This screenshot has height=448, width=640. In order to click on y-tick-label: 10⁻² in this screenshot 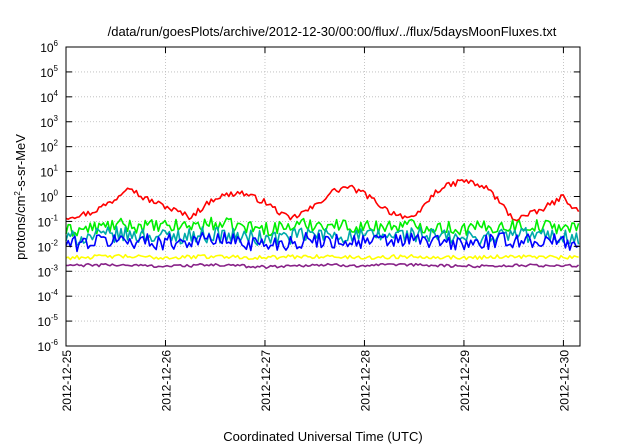, I will do `click(48, 246)`.